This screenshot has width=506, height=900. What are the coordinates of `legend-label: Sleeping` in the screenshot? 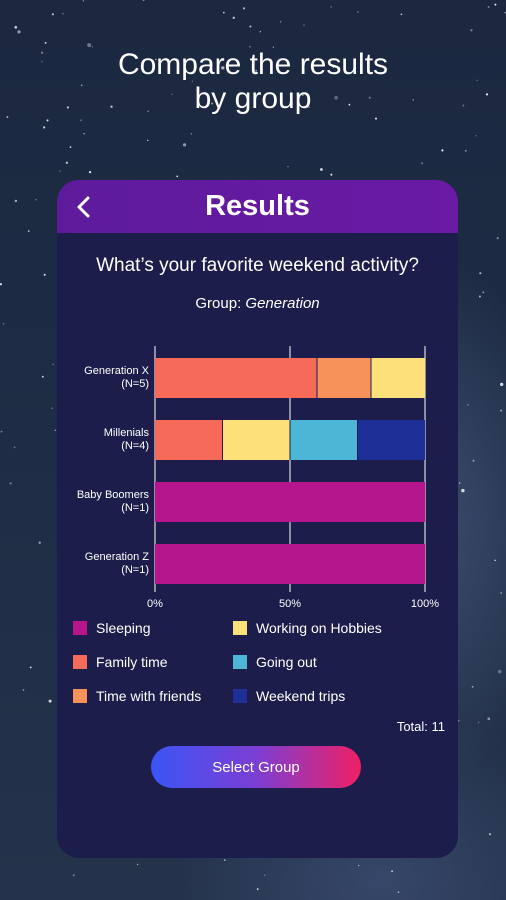 It's located at (123, 628).